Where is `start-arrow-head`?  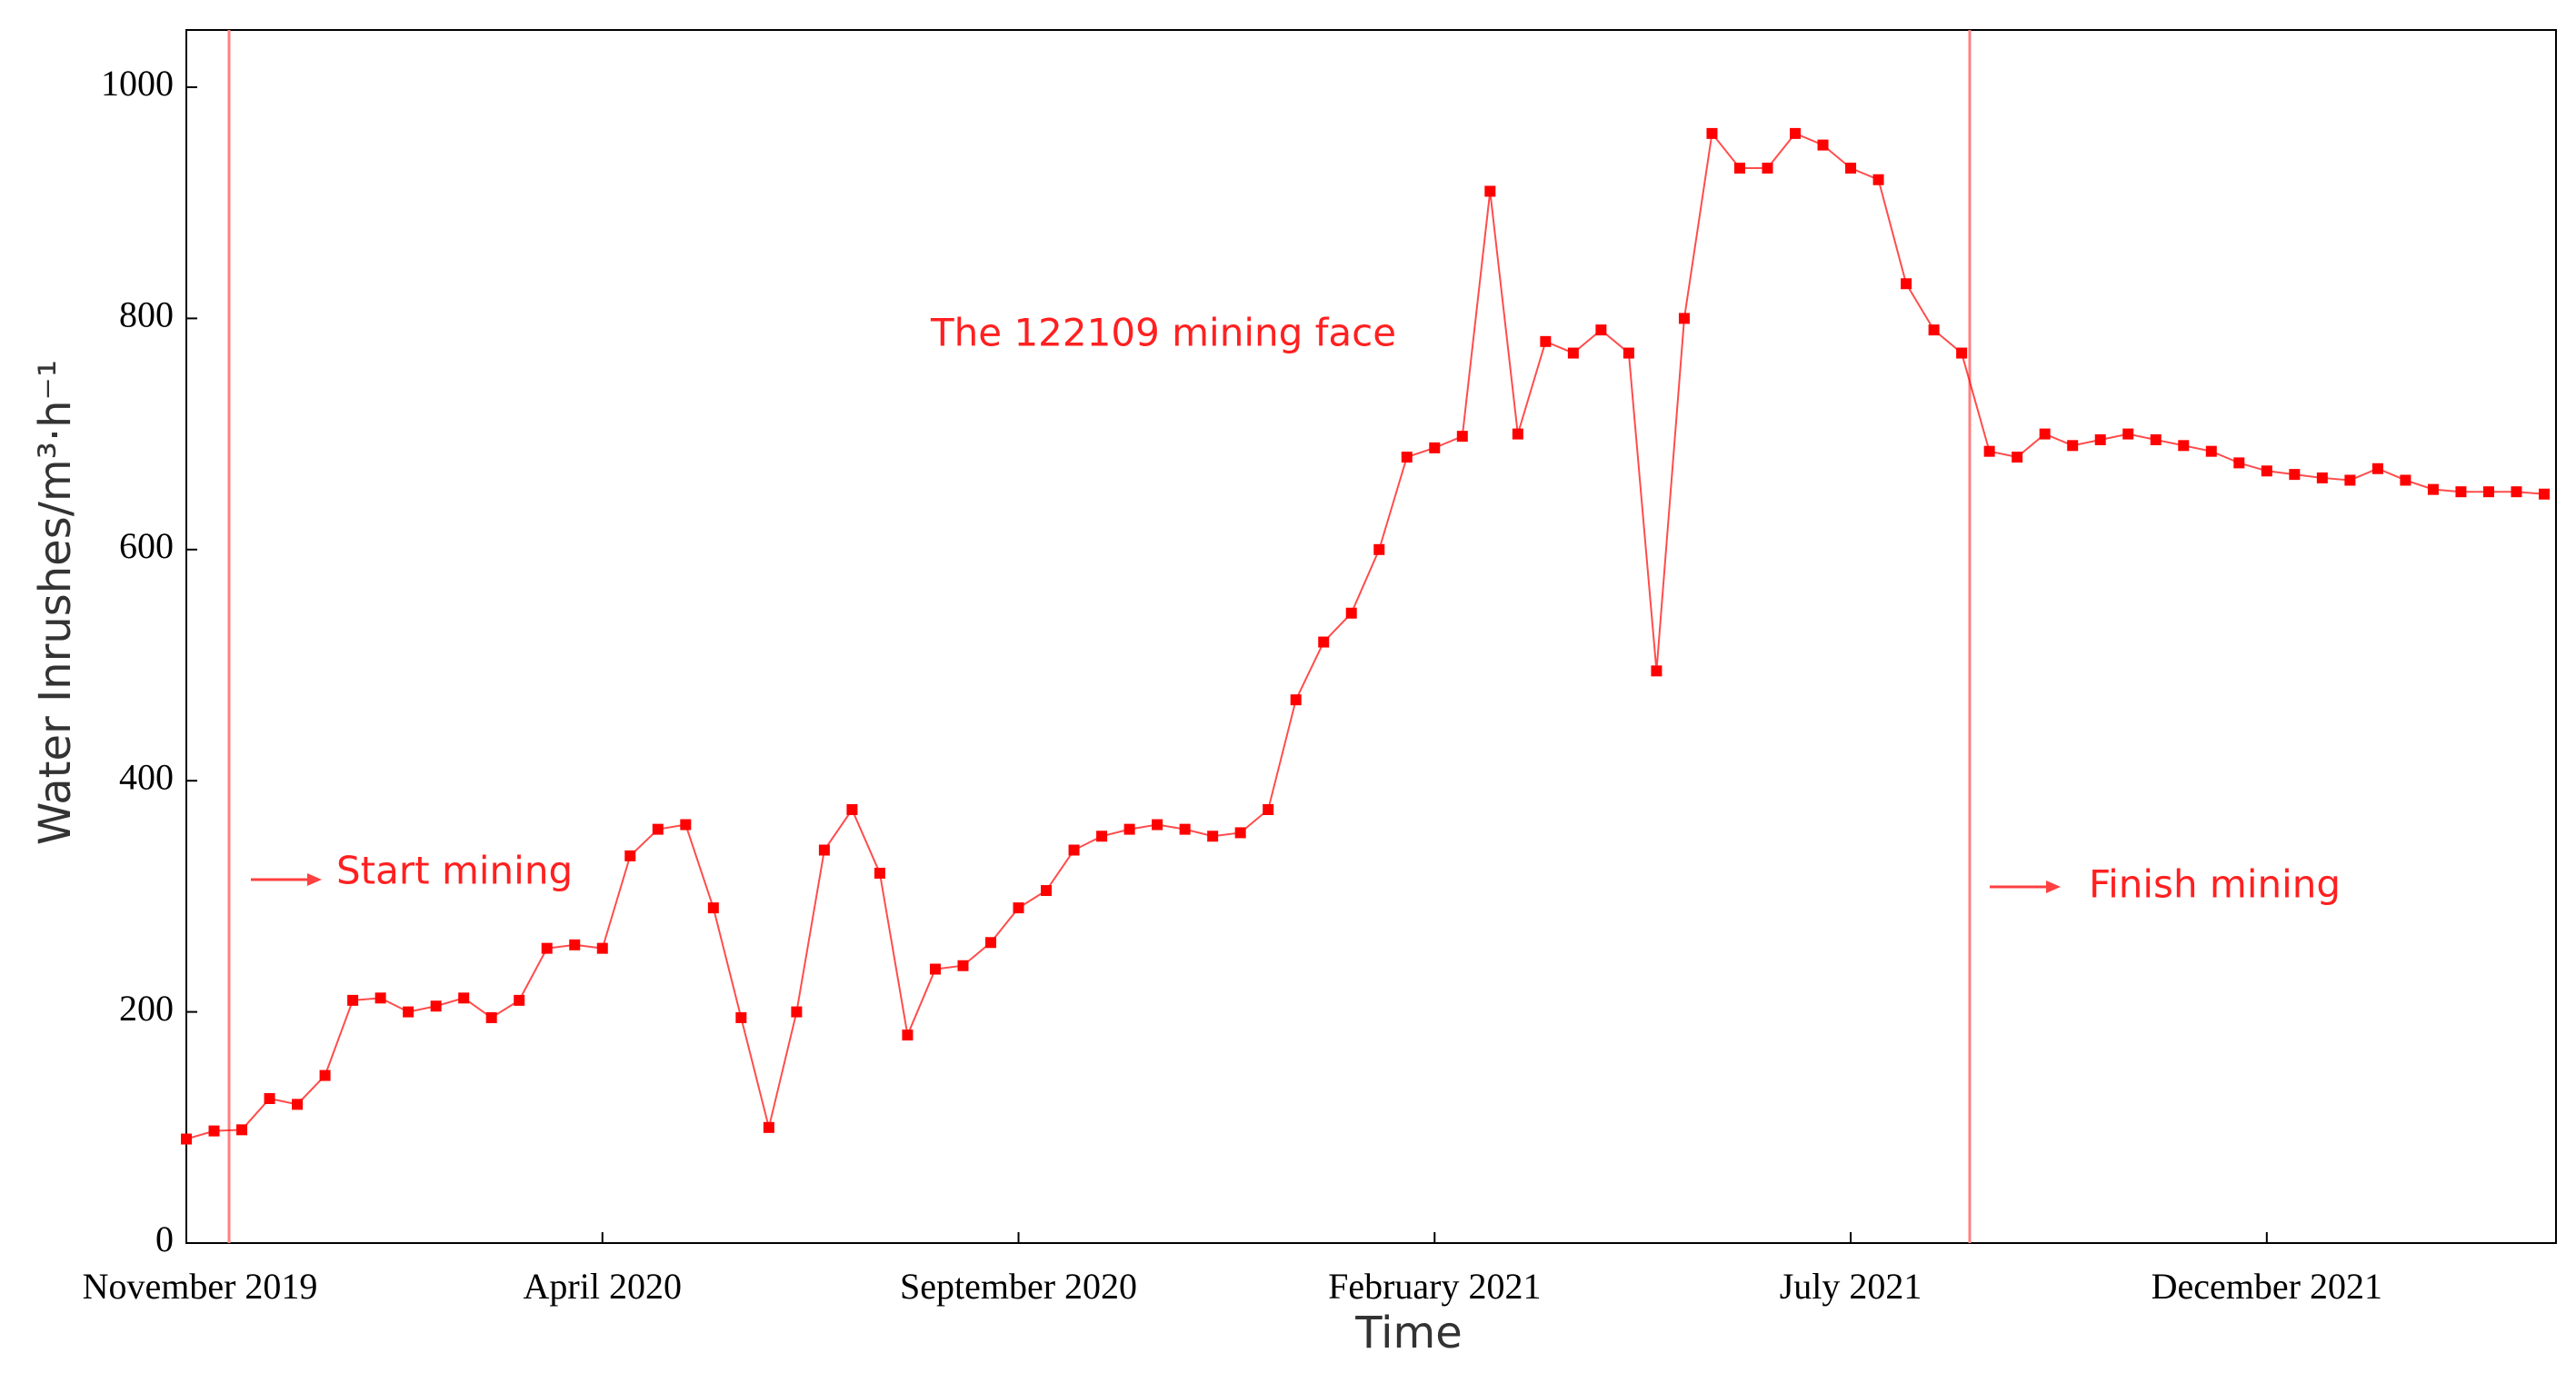 start-arrow-head is located at coordinates (314, 879).